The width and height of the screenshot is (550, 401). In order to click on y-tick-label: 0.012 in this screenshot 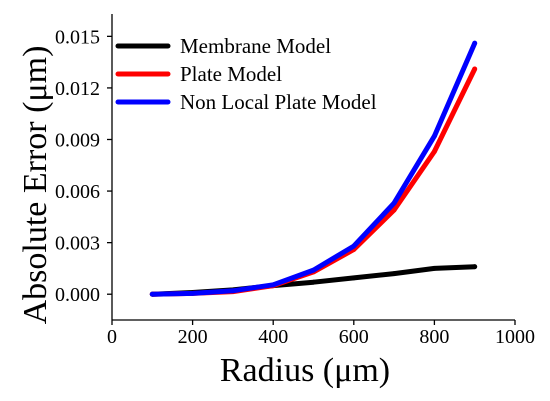, I will do `click(77, 89)`.